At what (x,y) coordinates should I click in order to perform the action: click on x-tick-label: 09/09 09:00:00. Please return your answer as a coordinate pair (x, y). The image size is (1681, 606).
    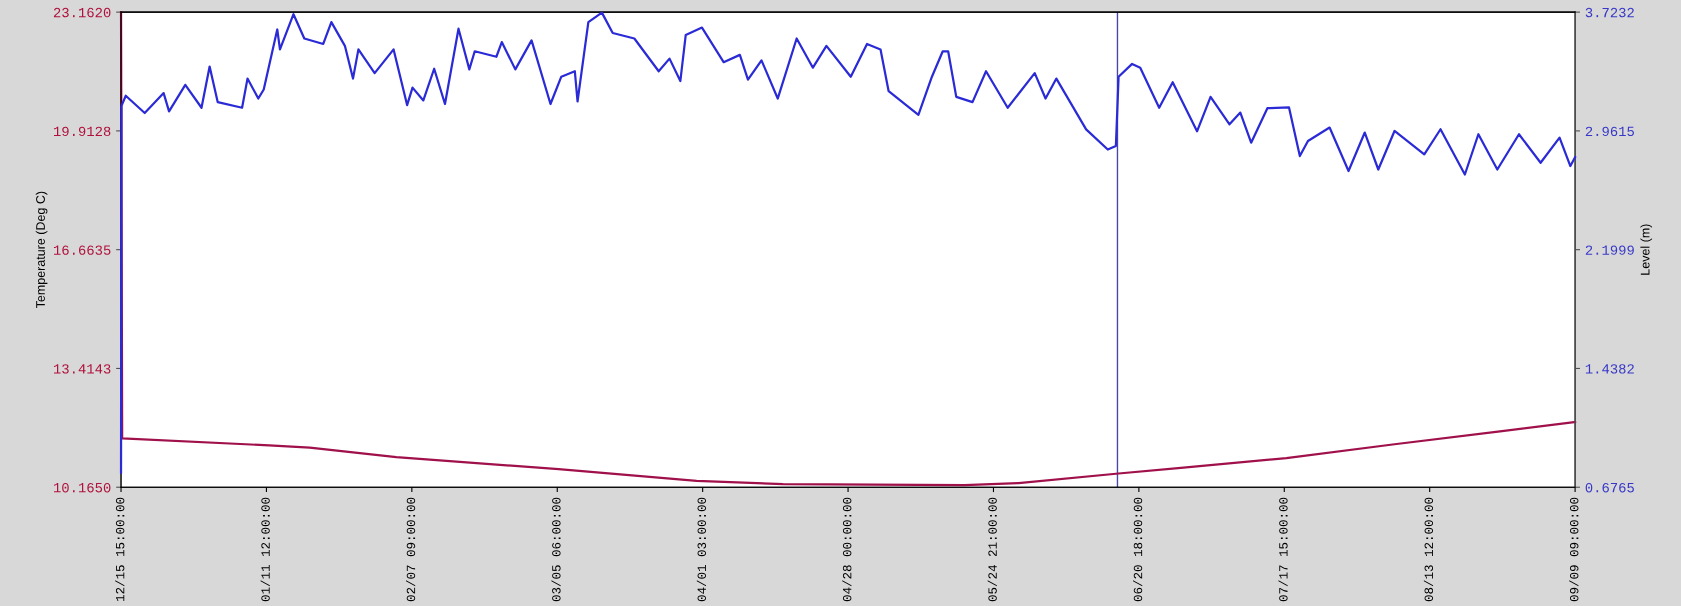
    Looking at the image, I should click on (1574, 549).